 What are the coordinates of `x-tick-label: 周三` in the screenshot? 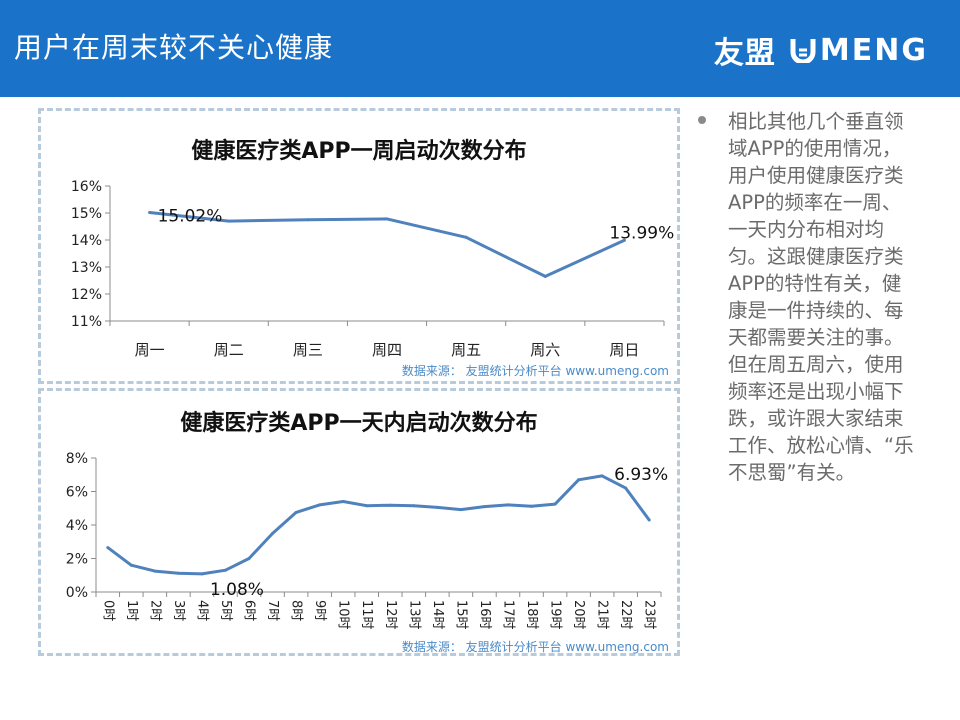 It's located at (308, 350).